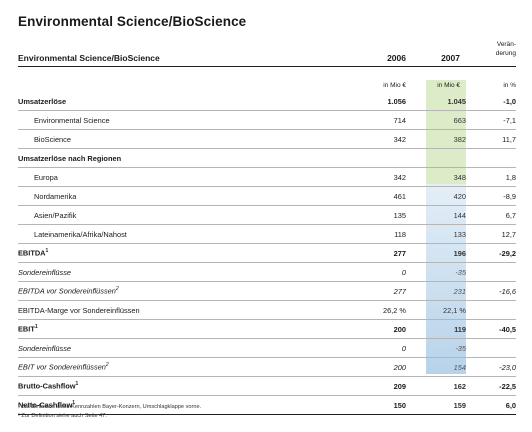 The image size is (532, 432). What do you see at coordinates (496, 367) in the screenshot?
I see `value-change: -23,0` at bounding box center [496, 367].